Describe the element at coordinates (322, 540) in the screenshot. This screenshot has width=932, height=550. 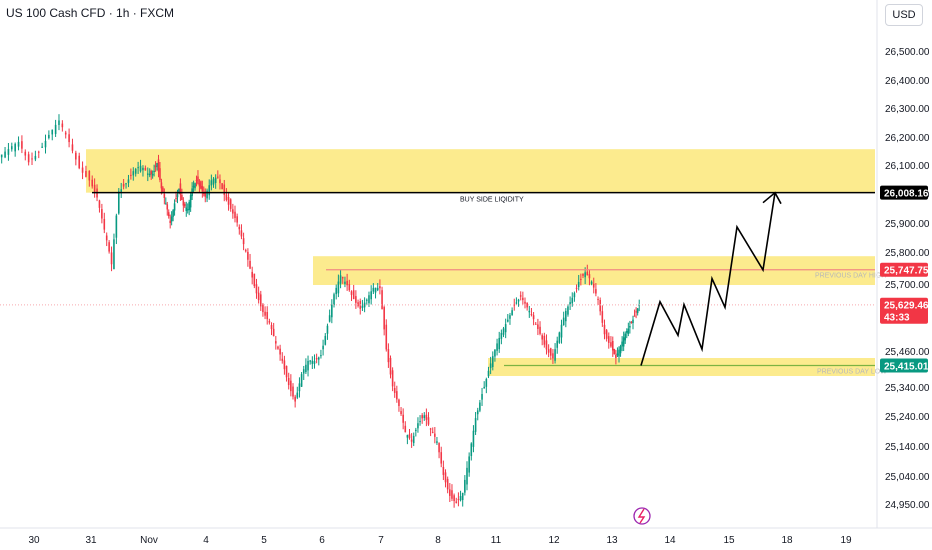
I see `time-tick-label: 6` at that location.